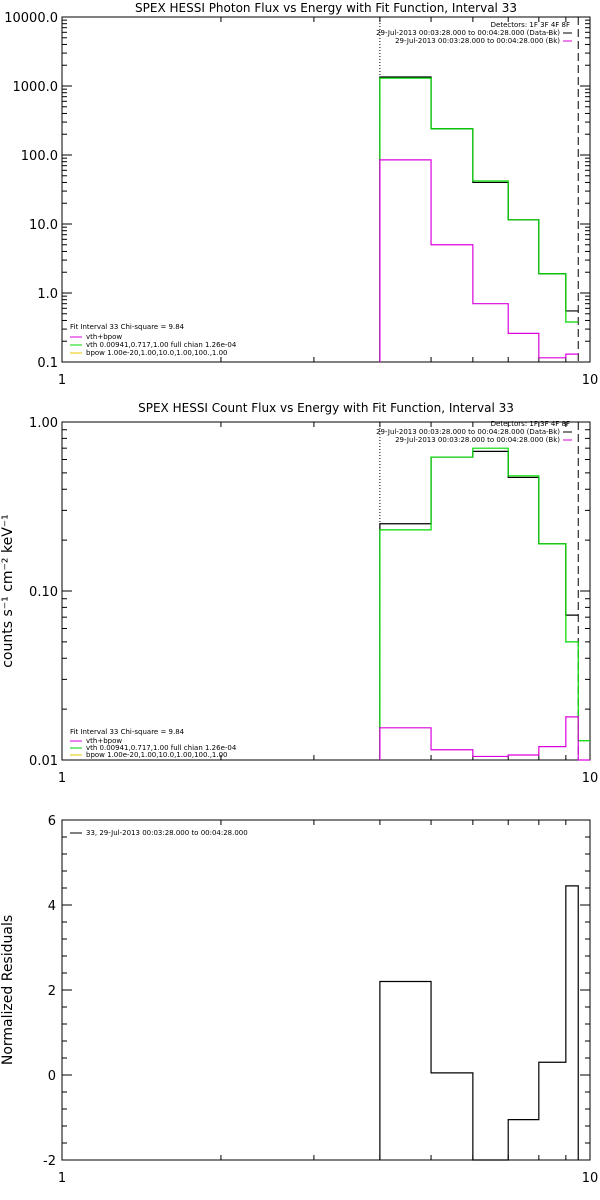  I want to click on panel1-series-2-step-line, so click(479, 219).